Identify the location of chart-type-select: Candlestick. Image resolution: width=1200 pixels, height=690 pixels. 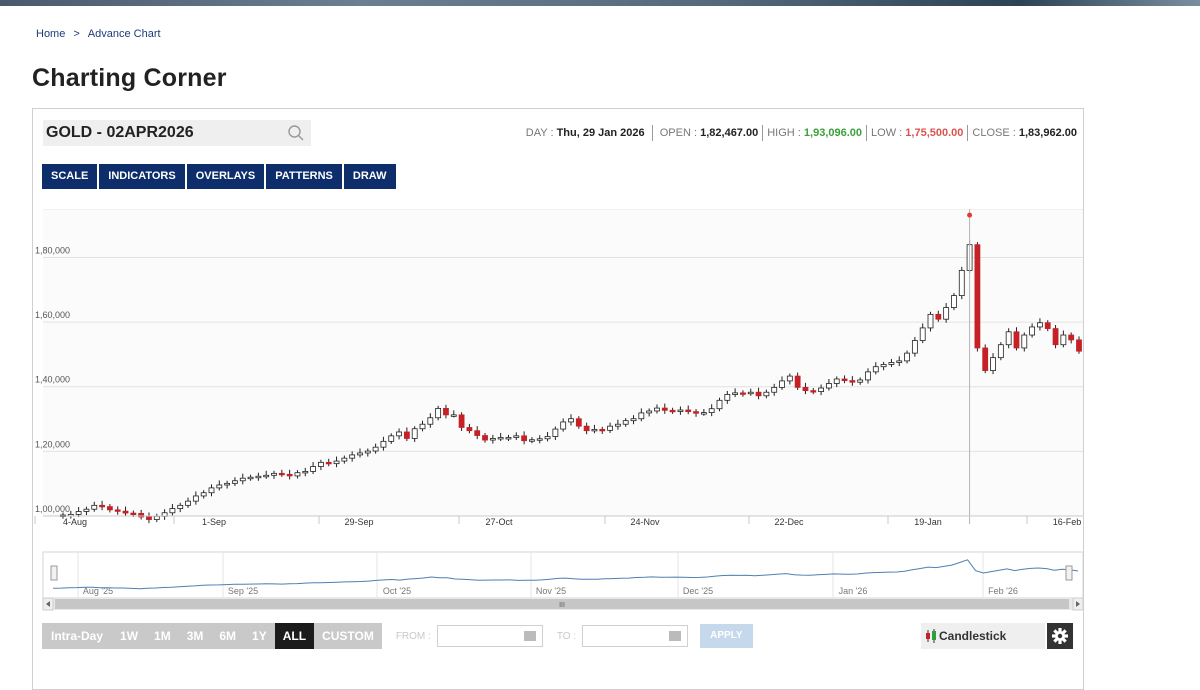
(983, 636).